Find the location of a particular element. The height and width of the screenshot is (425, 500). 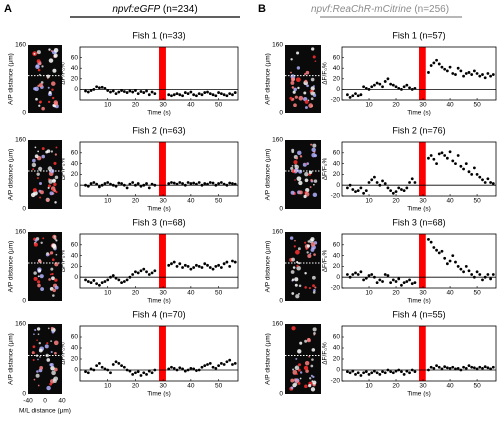

microscopy-image is located at coordinates (45, 174).